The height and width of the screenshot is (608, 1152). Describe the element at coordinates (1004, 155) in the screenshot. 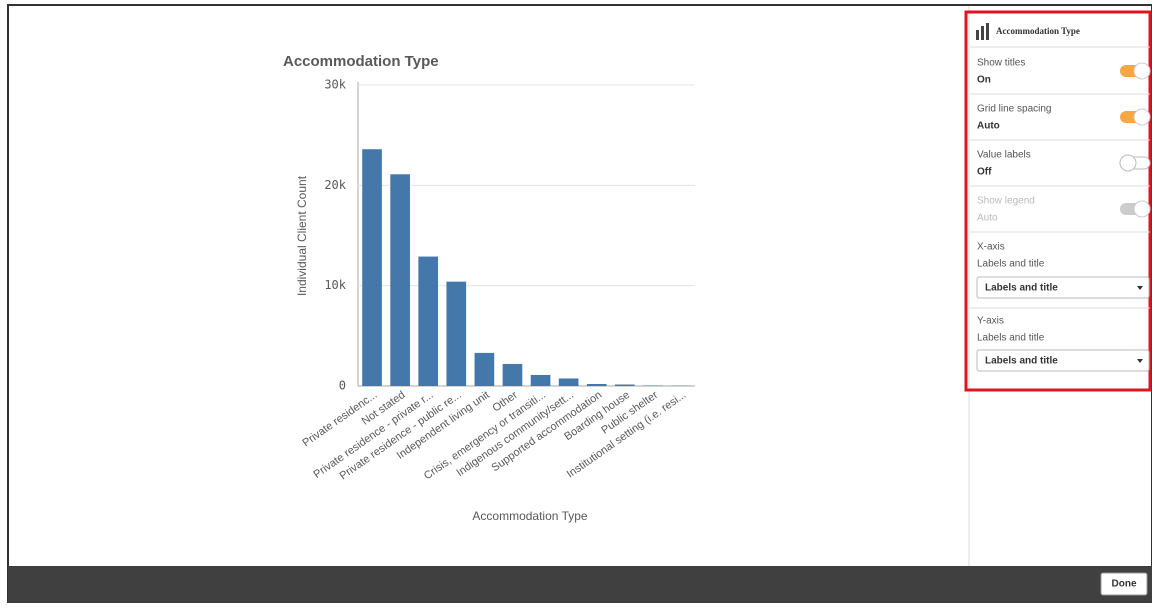

I see `item-label: Value labels` at that location.